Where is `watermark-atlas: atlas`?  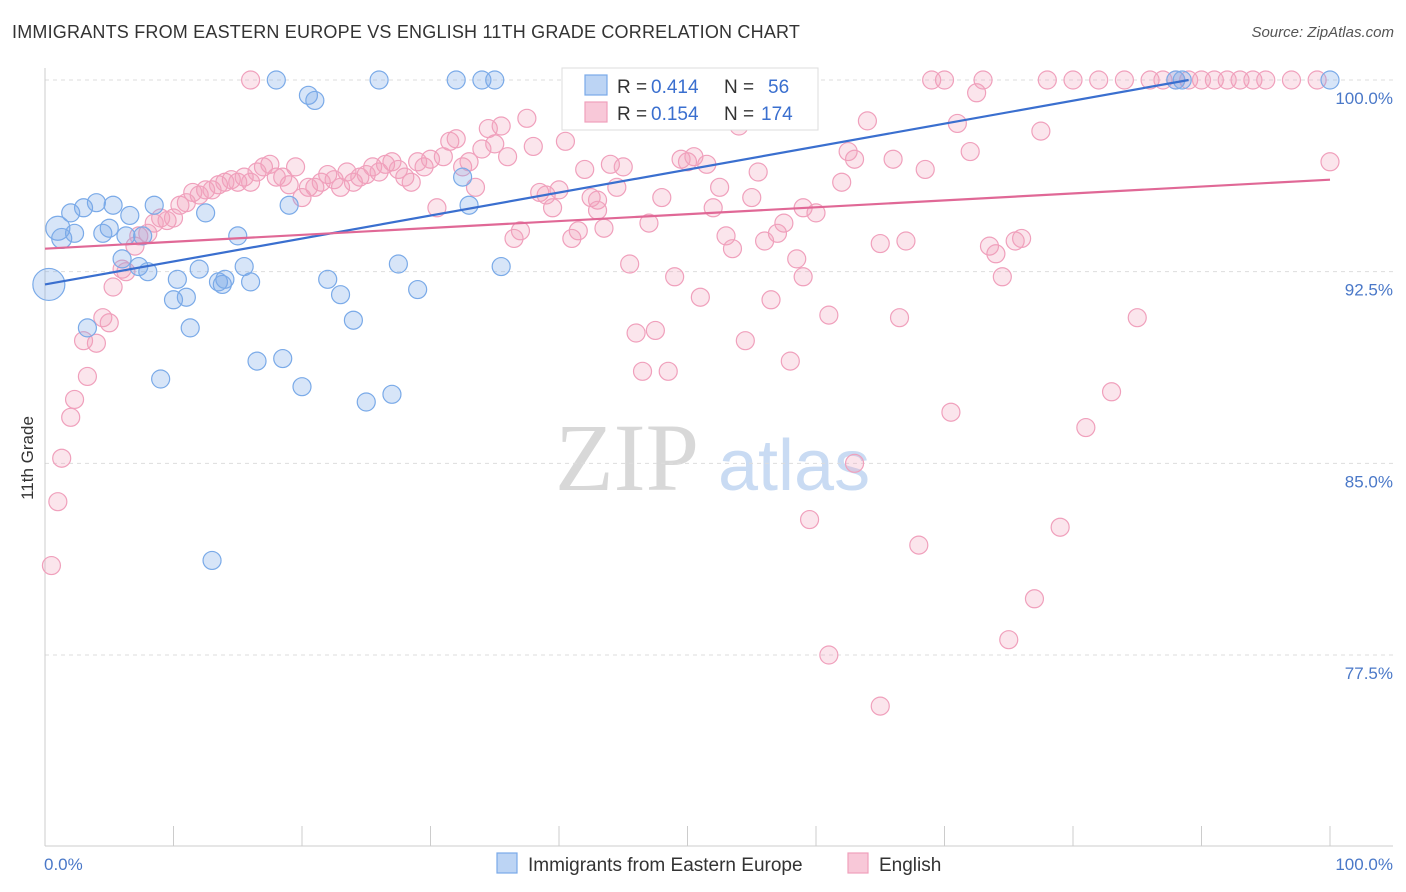 watermark-atlas: atlas is located at coordinates (794, 466).